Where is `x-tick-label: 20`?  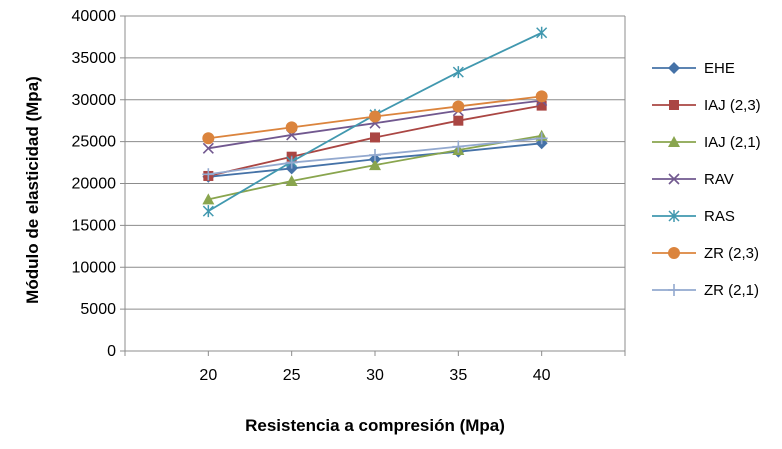
x-tick-label: 20 is located at coordinates (208, 375).